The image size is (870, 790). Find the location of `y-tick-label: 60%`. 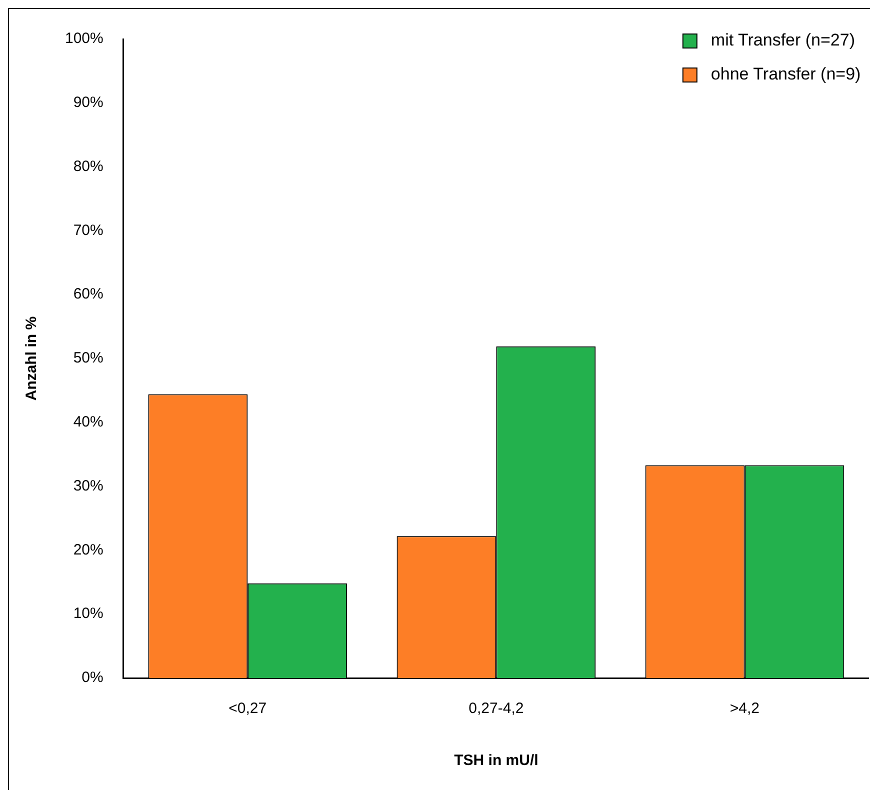

y-tick-label: 60% is located at coordinates (88, 294).